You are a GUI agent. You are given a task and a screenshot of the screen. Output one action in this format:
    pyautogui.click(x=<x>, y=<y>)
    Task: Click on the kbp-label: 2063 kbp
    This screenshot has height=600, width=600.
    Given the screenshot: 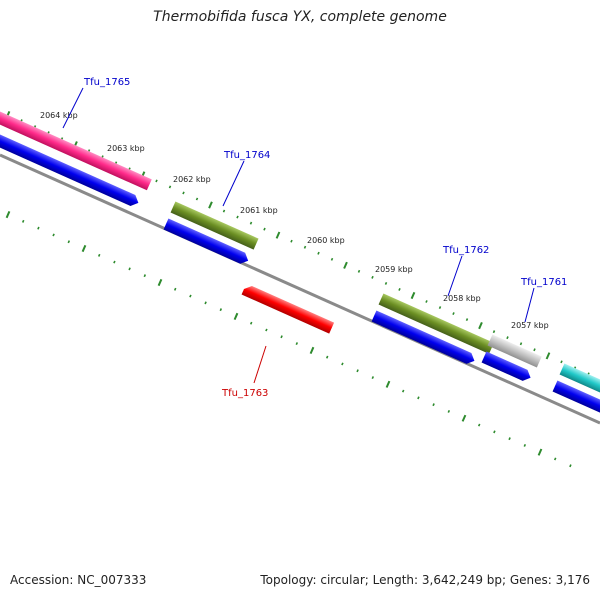 What is the action you would take?
    pyautogui.click(x=126, y=148)
    